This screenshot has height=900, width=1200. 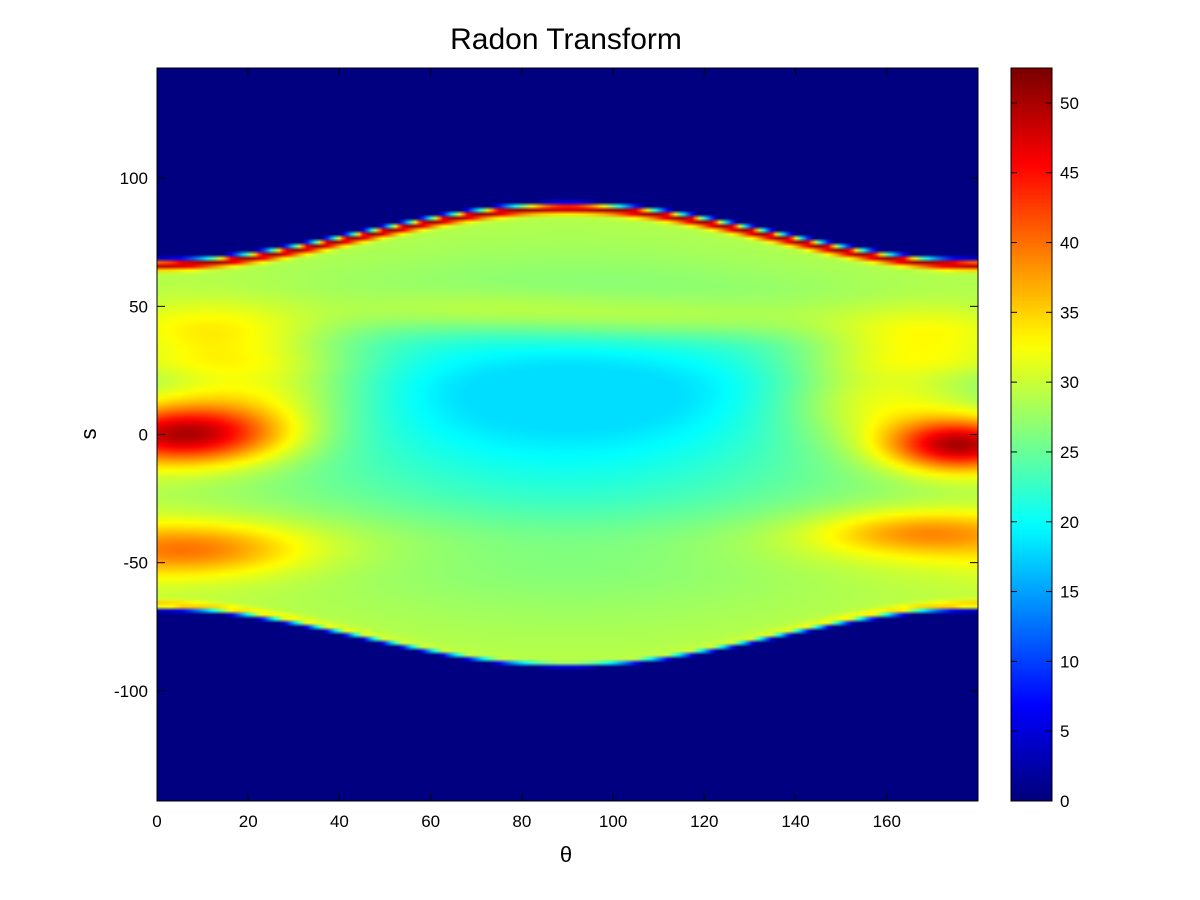 I want to click on y-tick-label: -50, so click(x=135, y=563).